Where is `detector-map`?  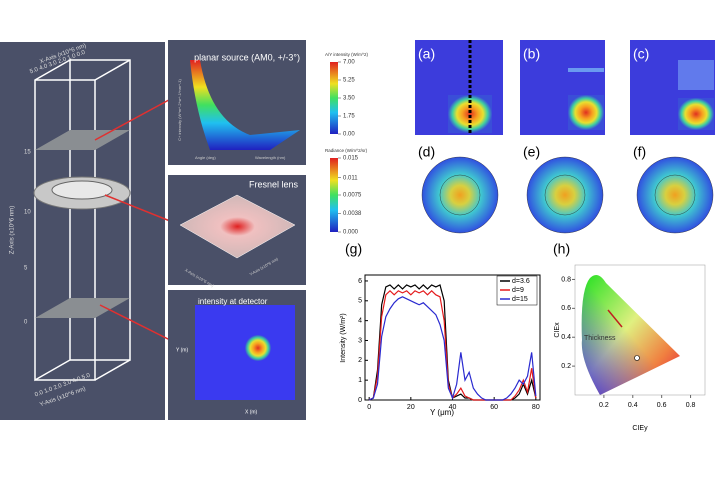
detector-map is located at coordinates (245, 352).